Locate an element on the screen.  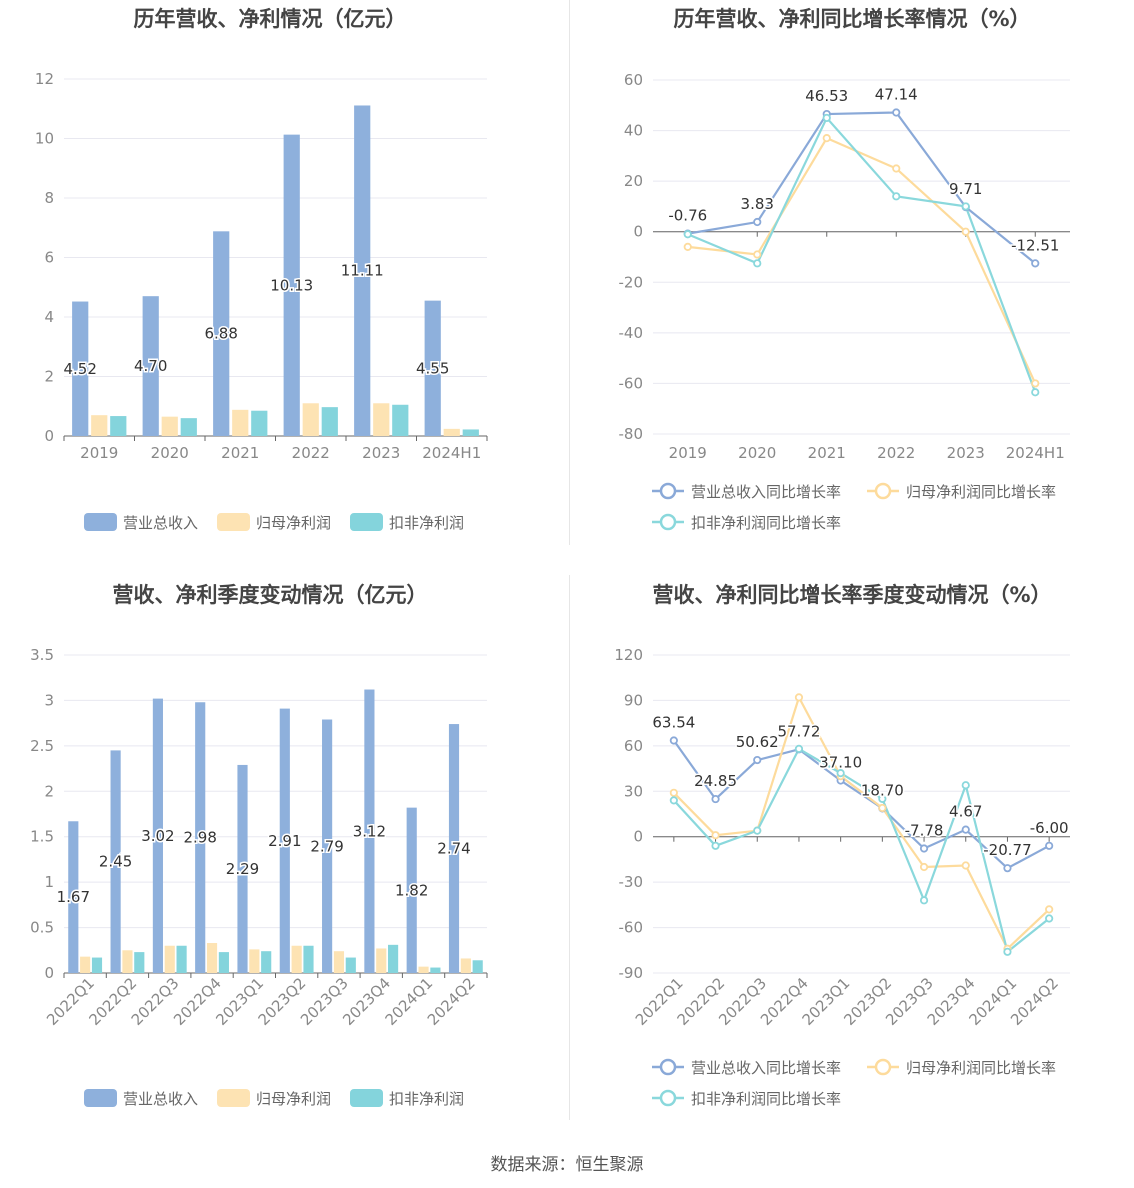
y-tick-label: 90 is located at coordinates (633, 700).